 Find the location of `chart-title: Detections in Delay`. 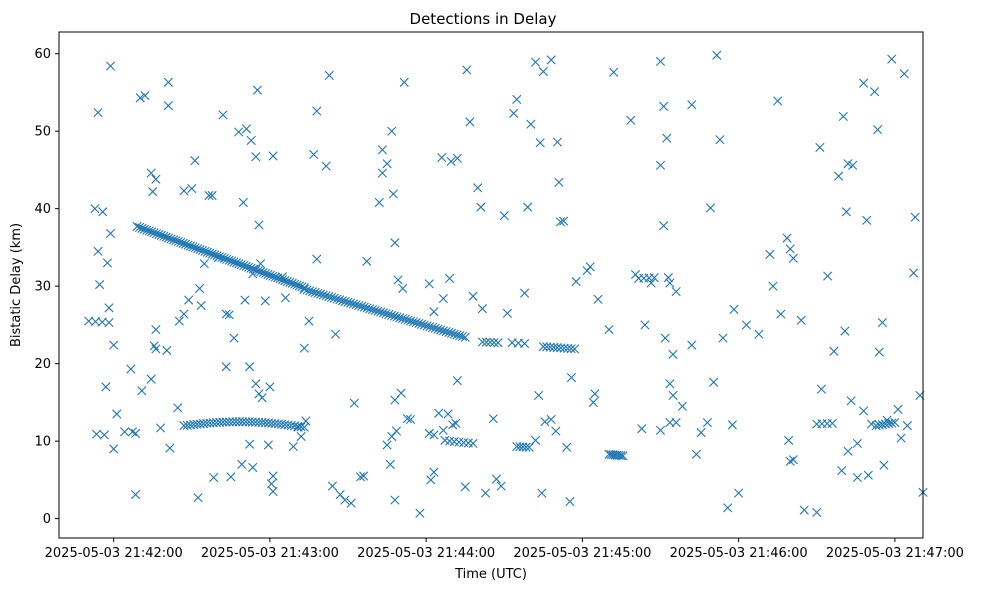

chart-title: Detections in Delay is located at coordinates (483, 19).